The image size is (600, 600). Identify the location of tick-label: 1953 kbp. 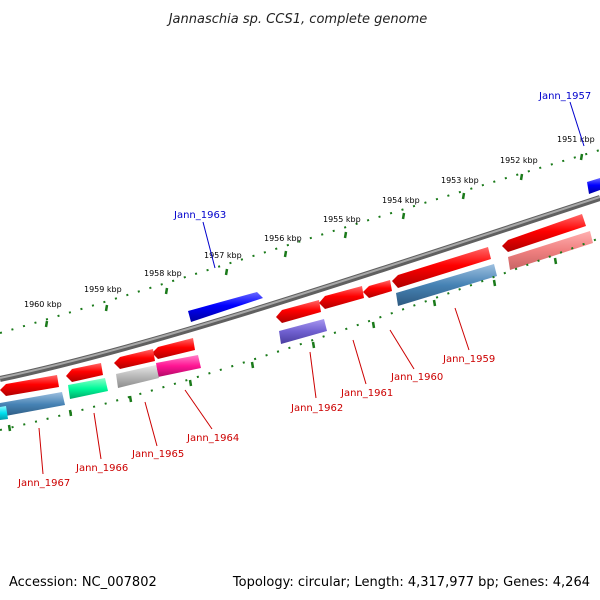
(460, 180).